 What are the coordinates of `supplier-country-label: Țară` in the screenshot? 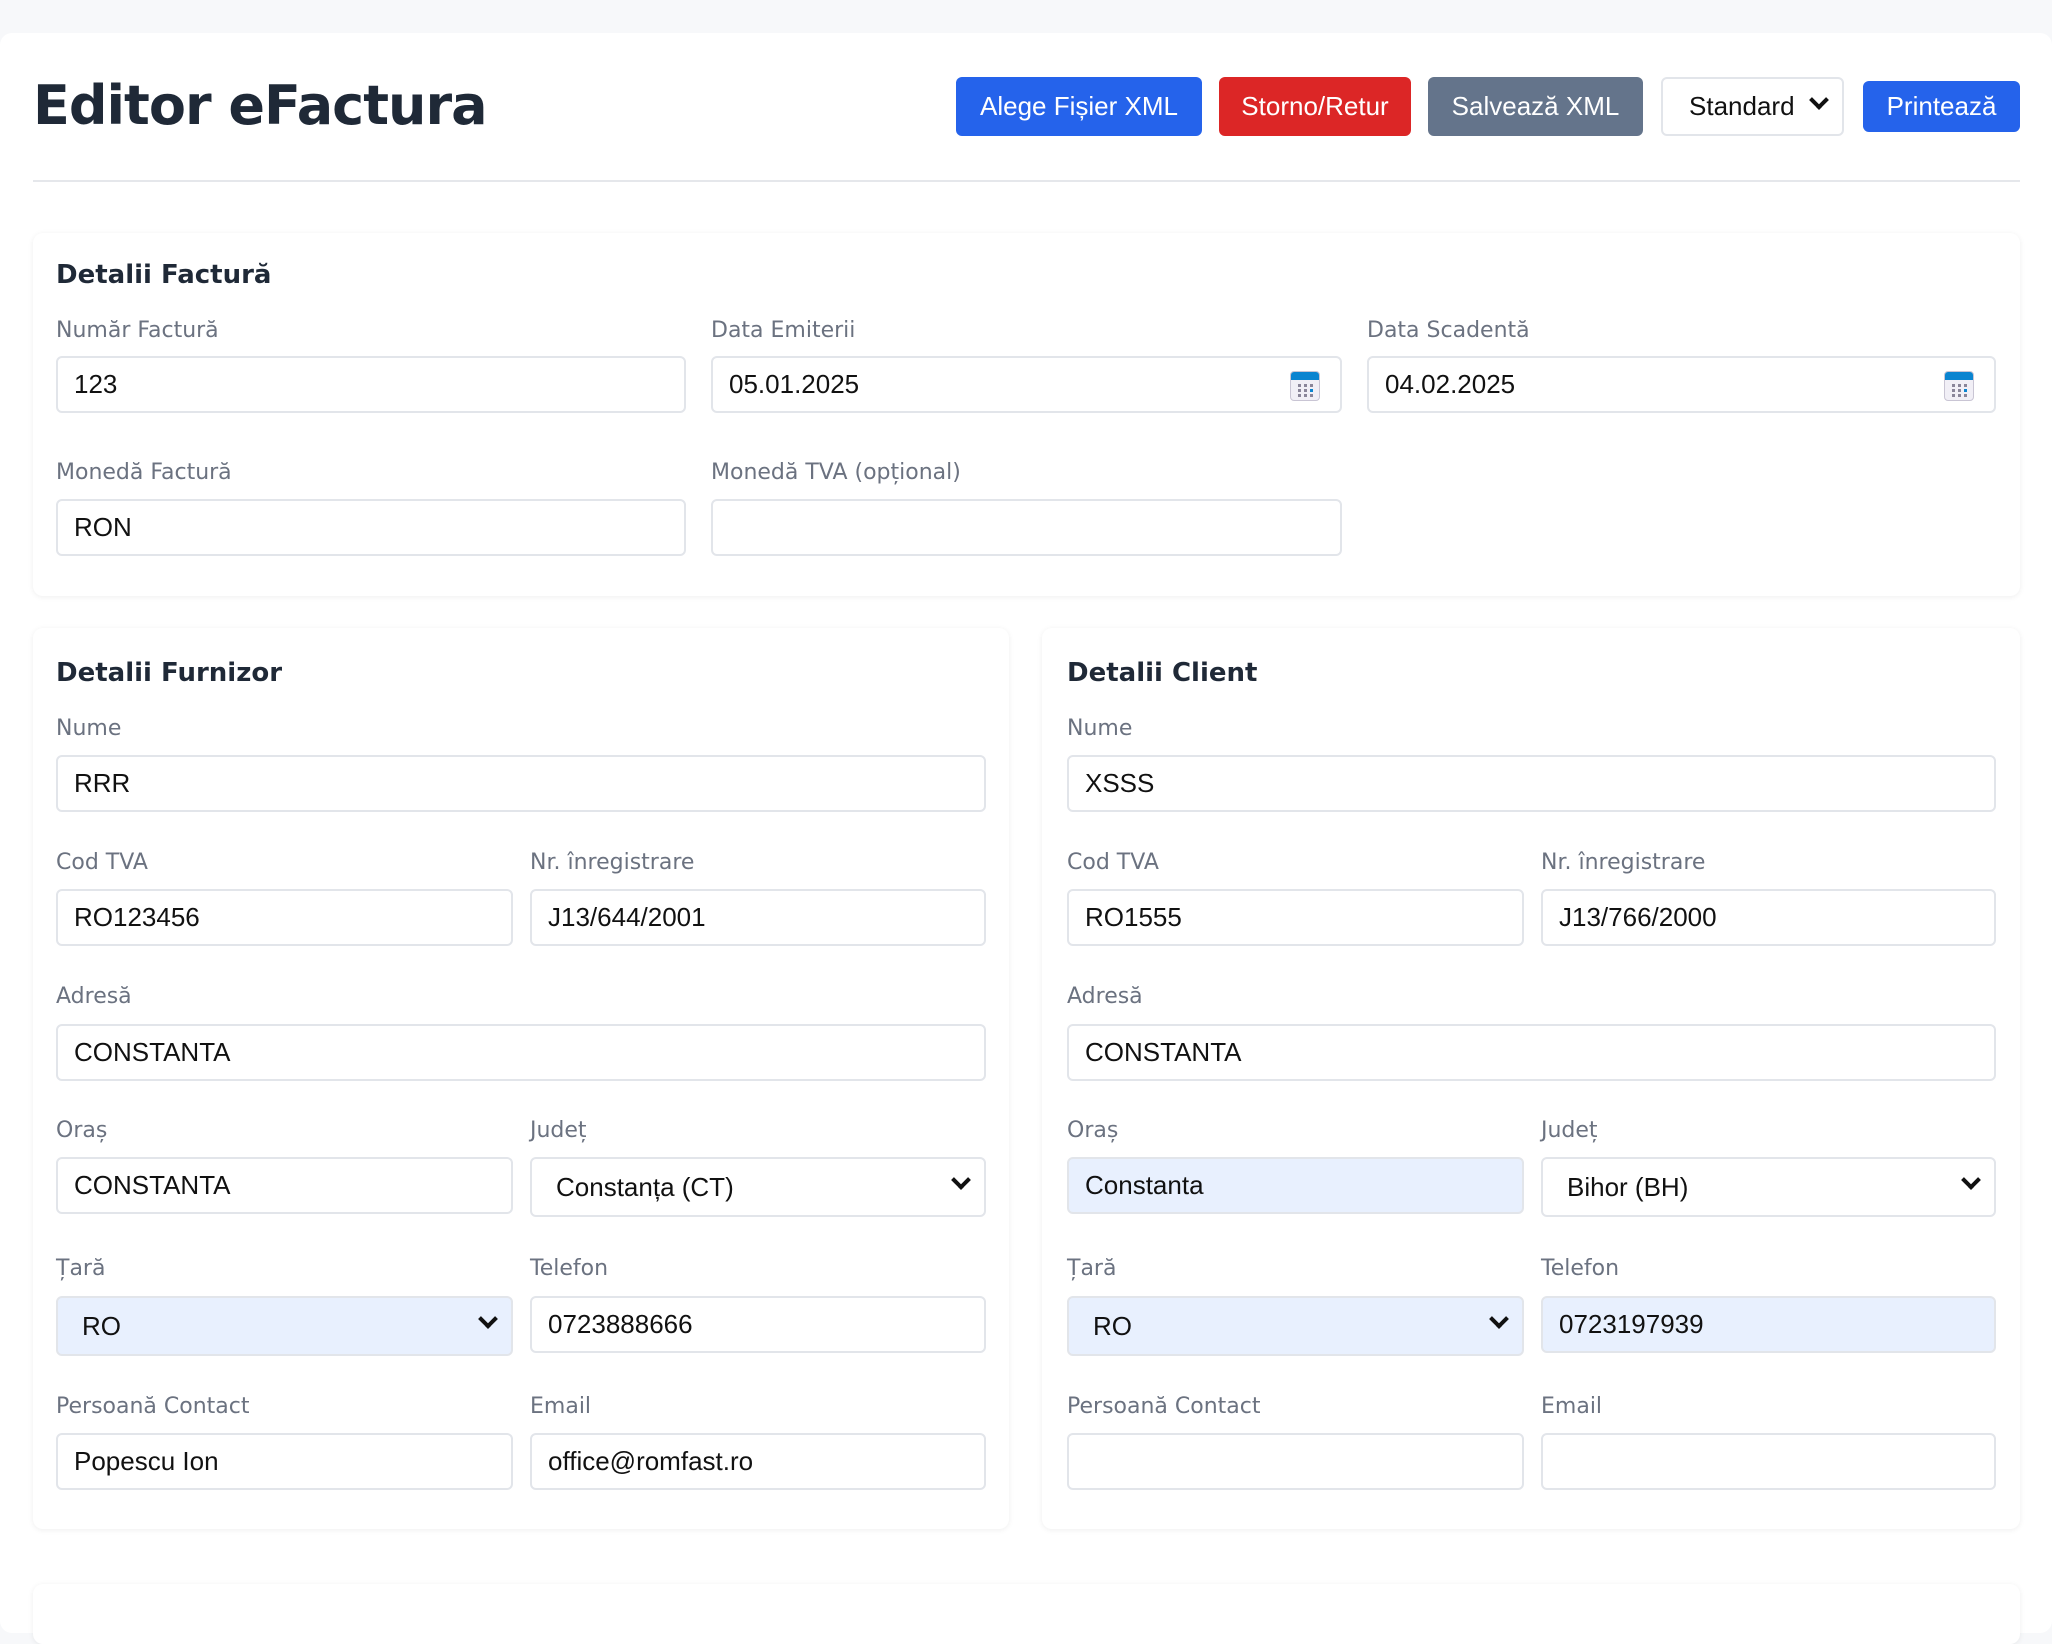 It's located at (81, 1268).